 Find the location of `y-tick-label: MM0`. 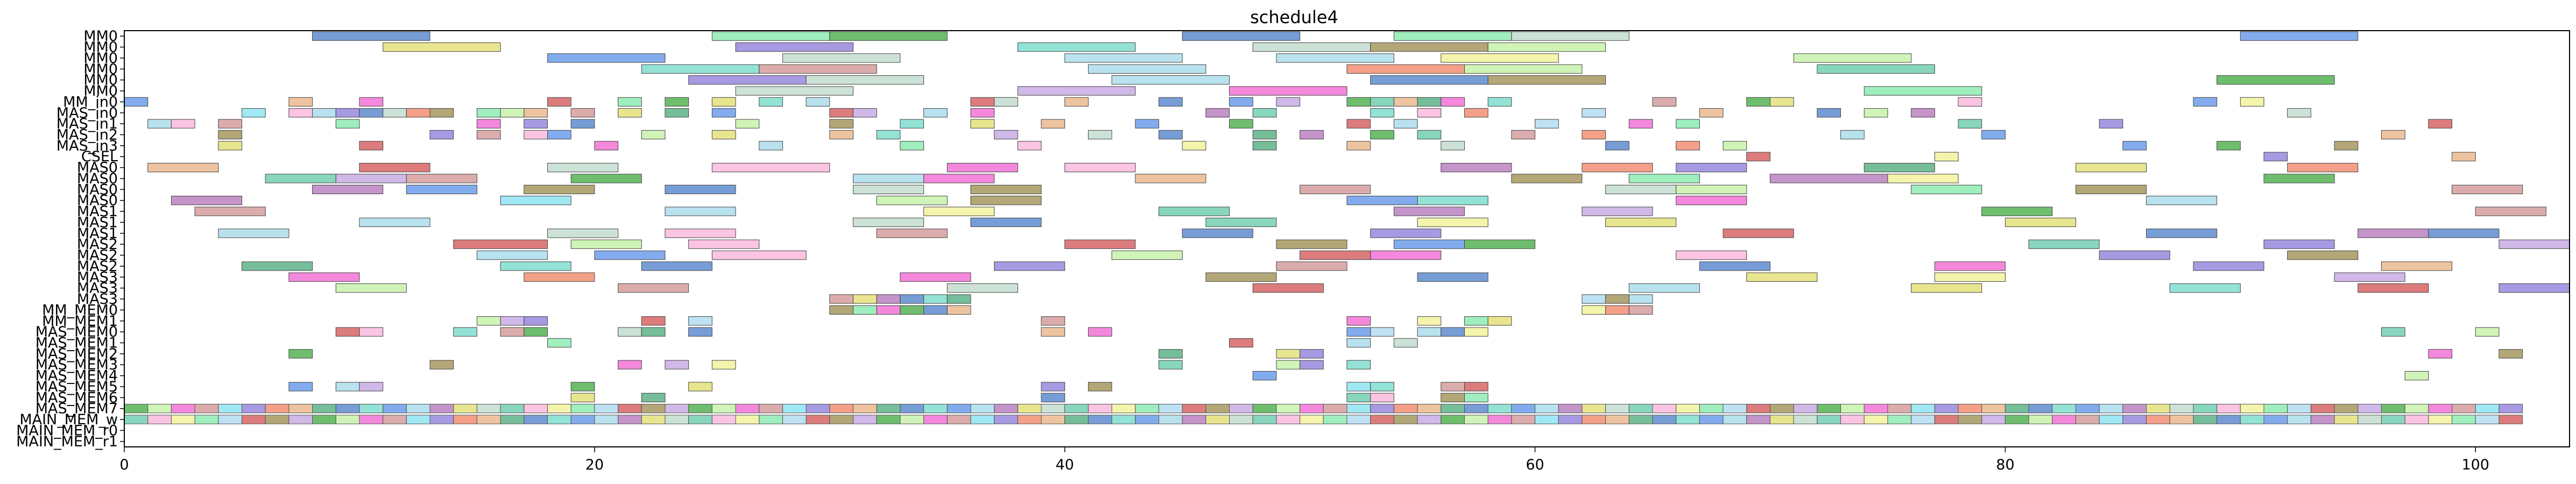

y-tick-label: MM0 is located at coordinates (100, 69).